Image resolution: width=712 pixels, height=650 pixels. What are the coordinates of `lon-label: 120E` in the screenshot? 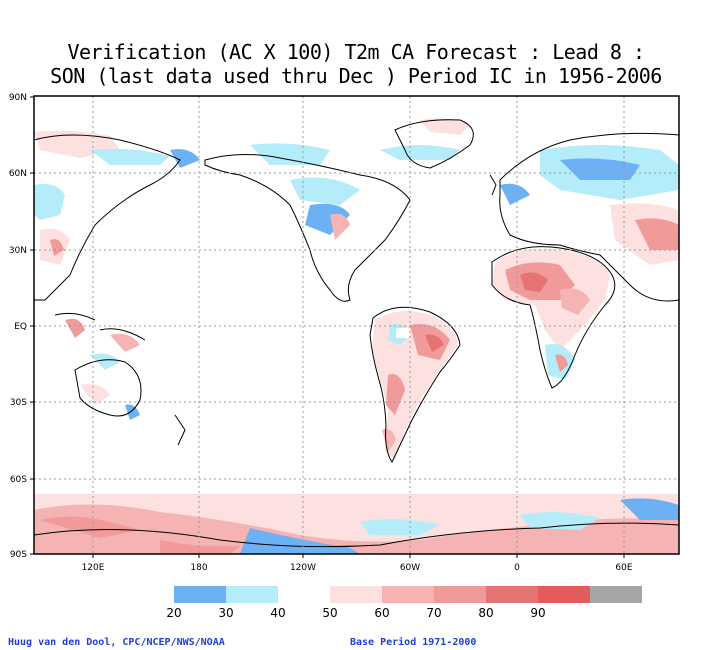 It's located at (93, 568).